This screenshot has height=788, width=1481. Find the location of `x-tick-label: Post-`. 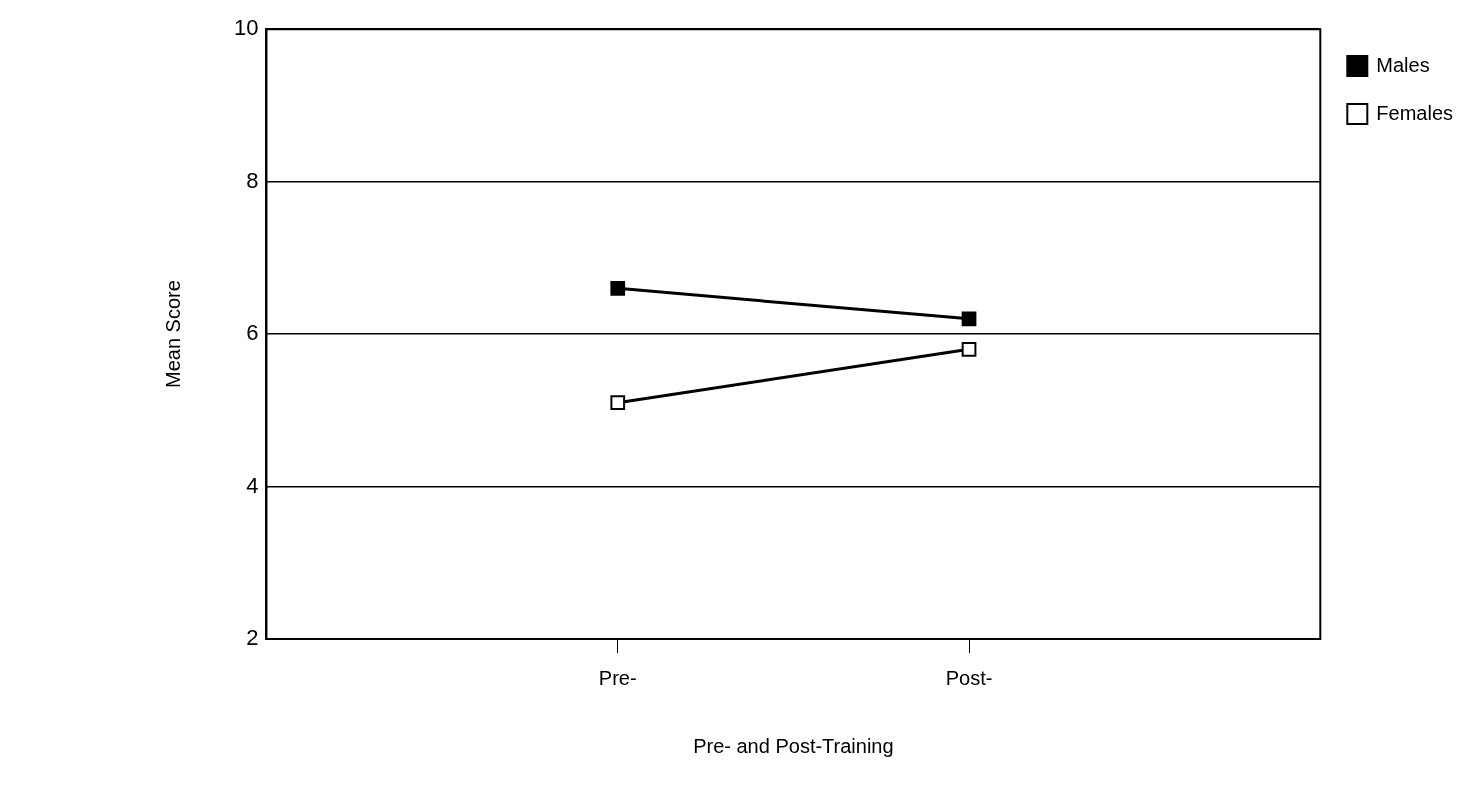

x-tick-label: Post- is located at coordinates (969, 677).